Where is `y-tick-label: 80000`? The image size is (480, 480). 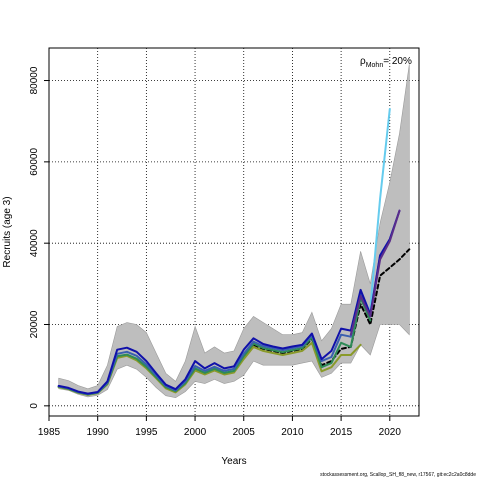 y-tick-label: 80000 is located at coordinates (34, 80).